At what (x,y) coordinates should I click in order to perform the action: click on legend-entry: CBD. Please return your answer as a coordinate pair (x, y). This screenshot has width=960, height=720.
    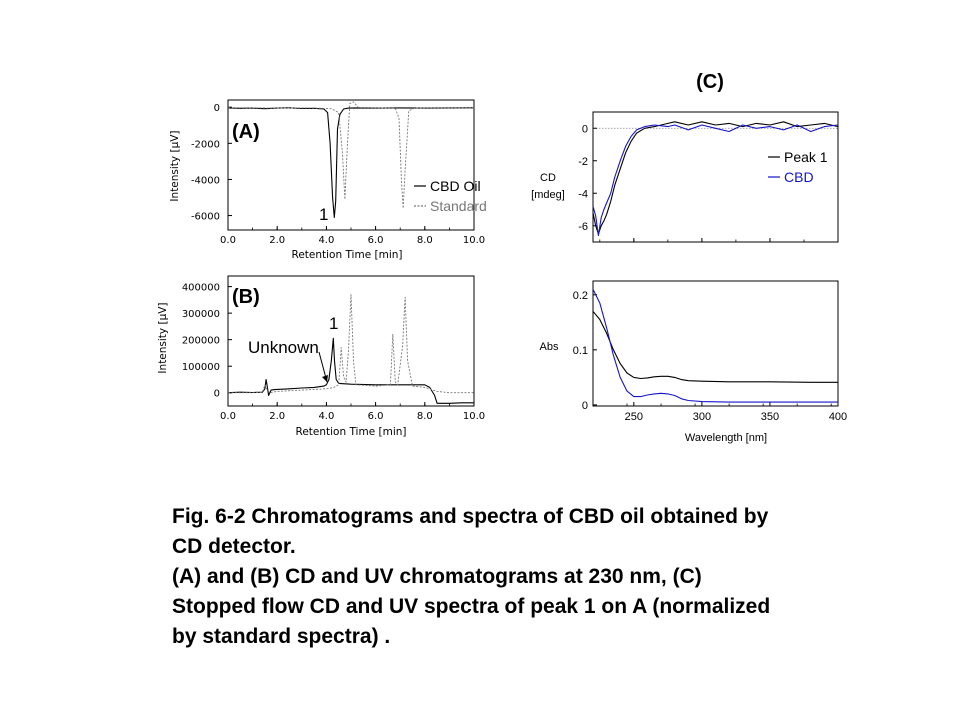
    Looking at the image, I should click on (799, 177).